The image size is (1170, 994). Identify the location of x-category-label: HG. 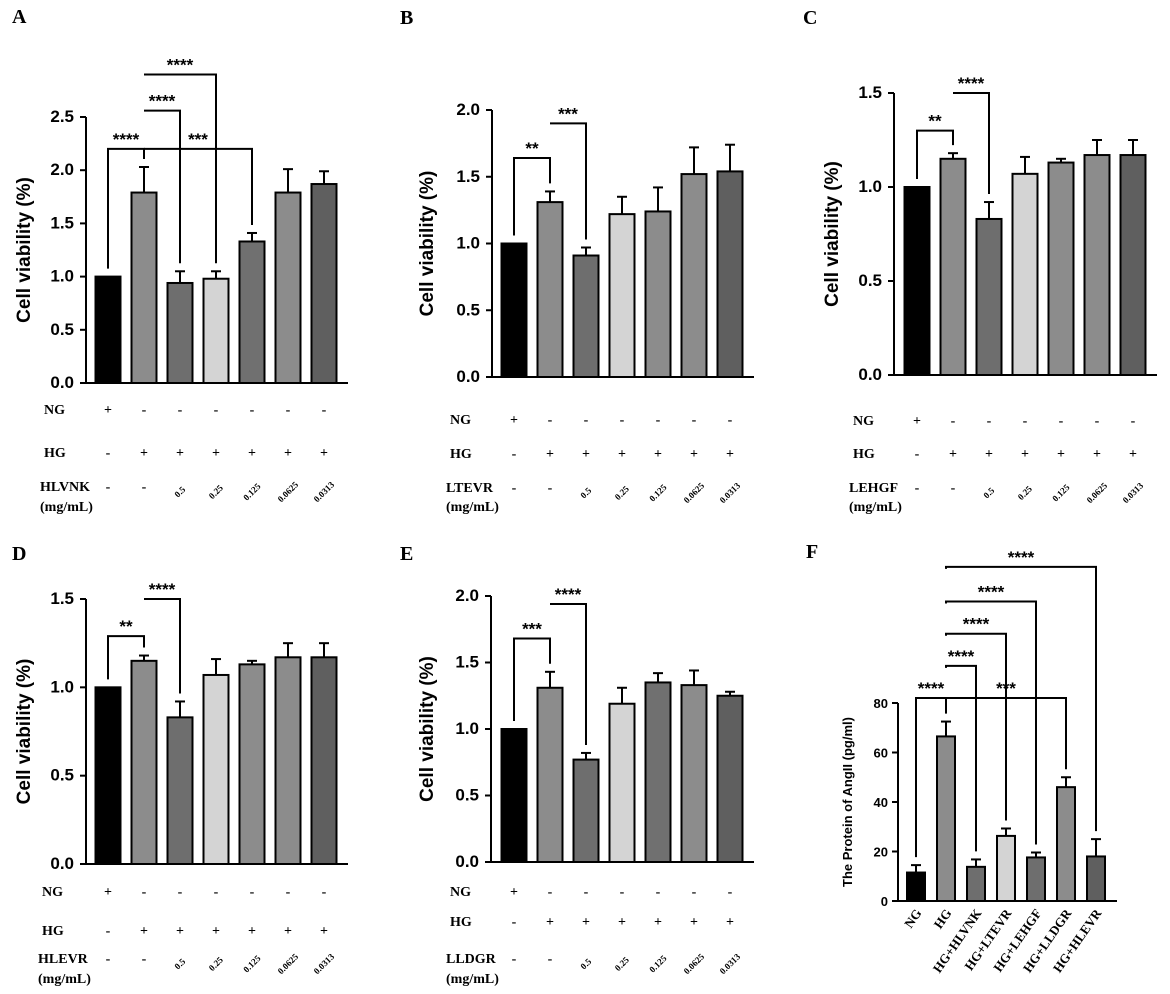
(943, 918).